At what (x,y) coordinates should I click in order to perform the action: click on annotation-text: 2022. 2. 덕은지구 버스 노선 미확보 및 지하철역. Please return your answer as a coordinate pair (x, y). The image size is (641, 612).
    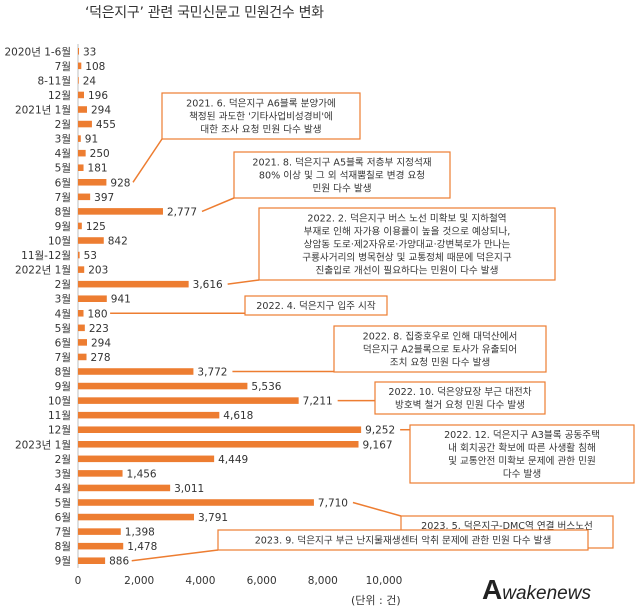
    Looking at the image, I should click on (406, 219).